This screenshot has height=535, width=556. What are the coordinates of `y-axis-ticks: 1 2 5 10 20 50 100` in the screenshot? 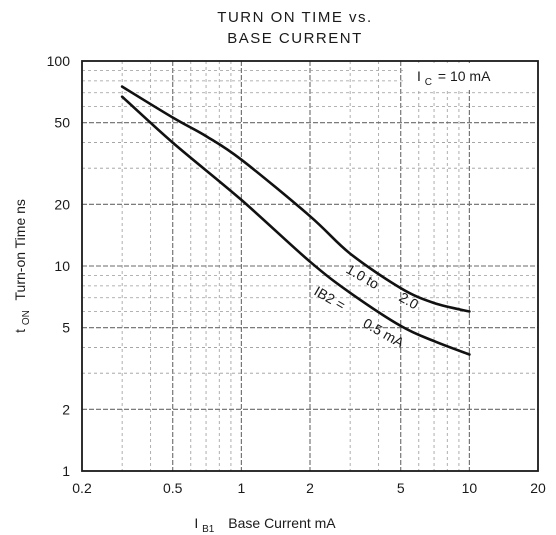 It's located at (59, 266).